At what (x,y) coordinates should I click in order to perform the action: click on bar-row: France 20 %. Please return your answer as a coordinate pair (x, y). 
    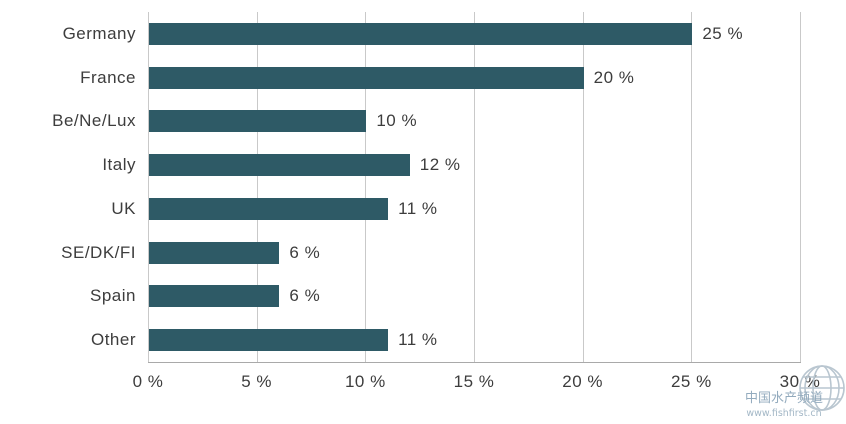
    Looking at the image, I should click on (423, 78).